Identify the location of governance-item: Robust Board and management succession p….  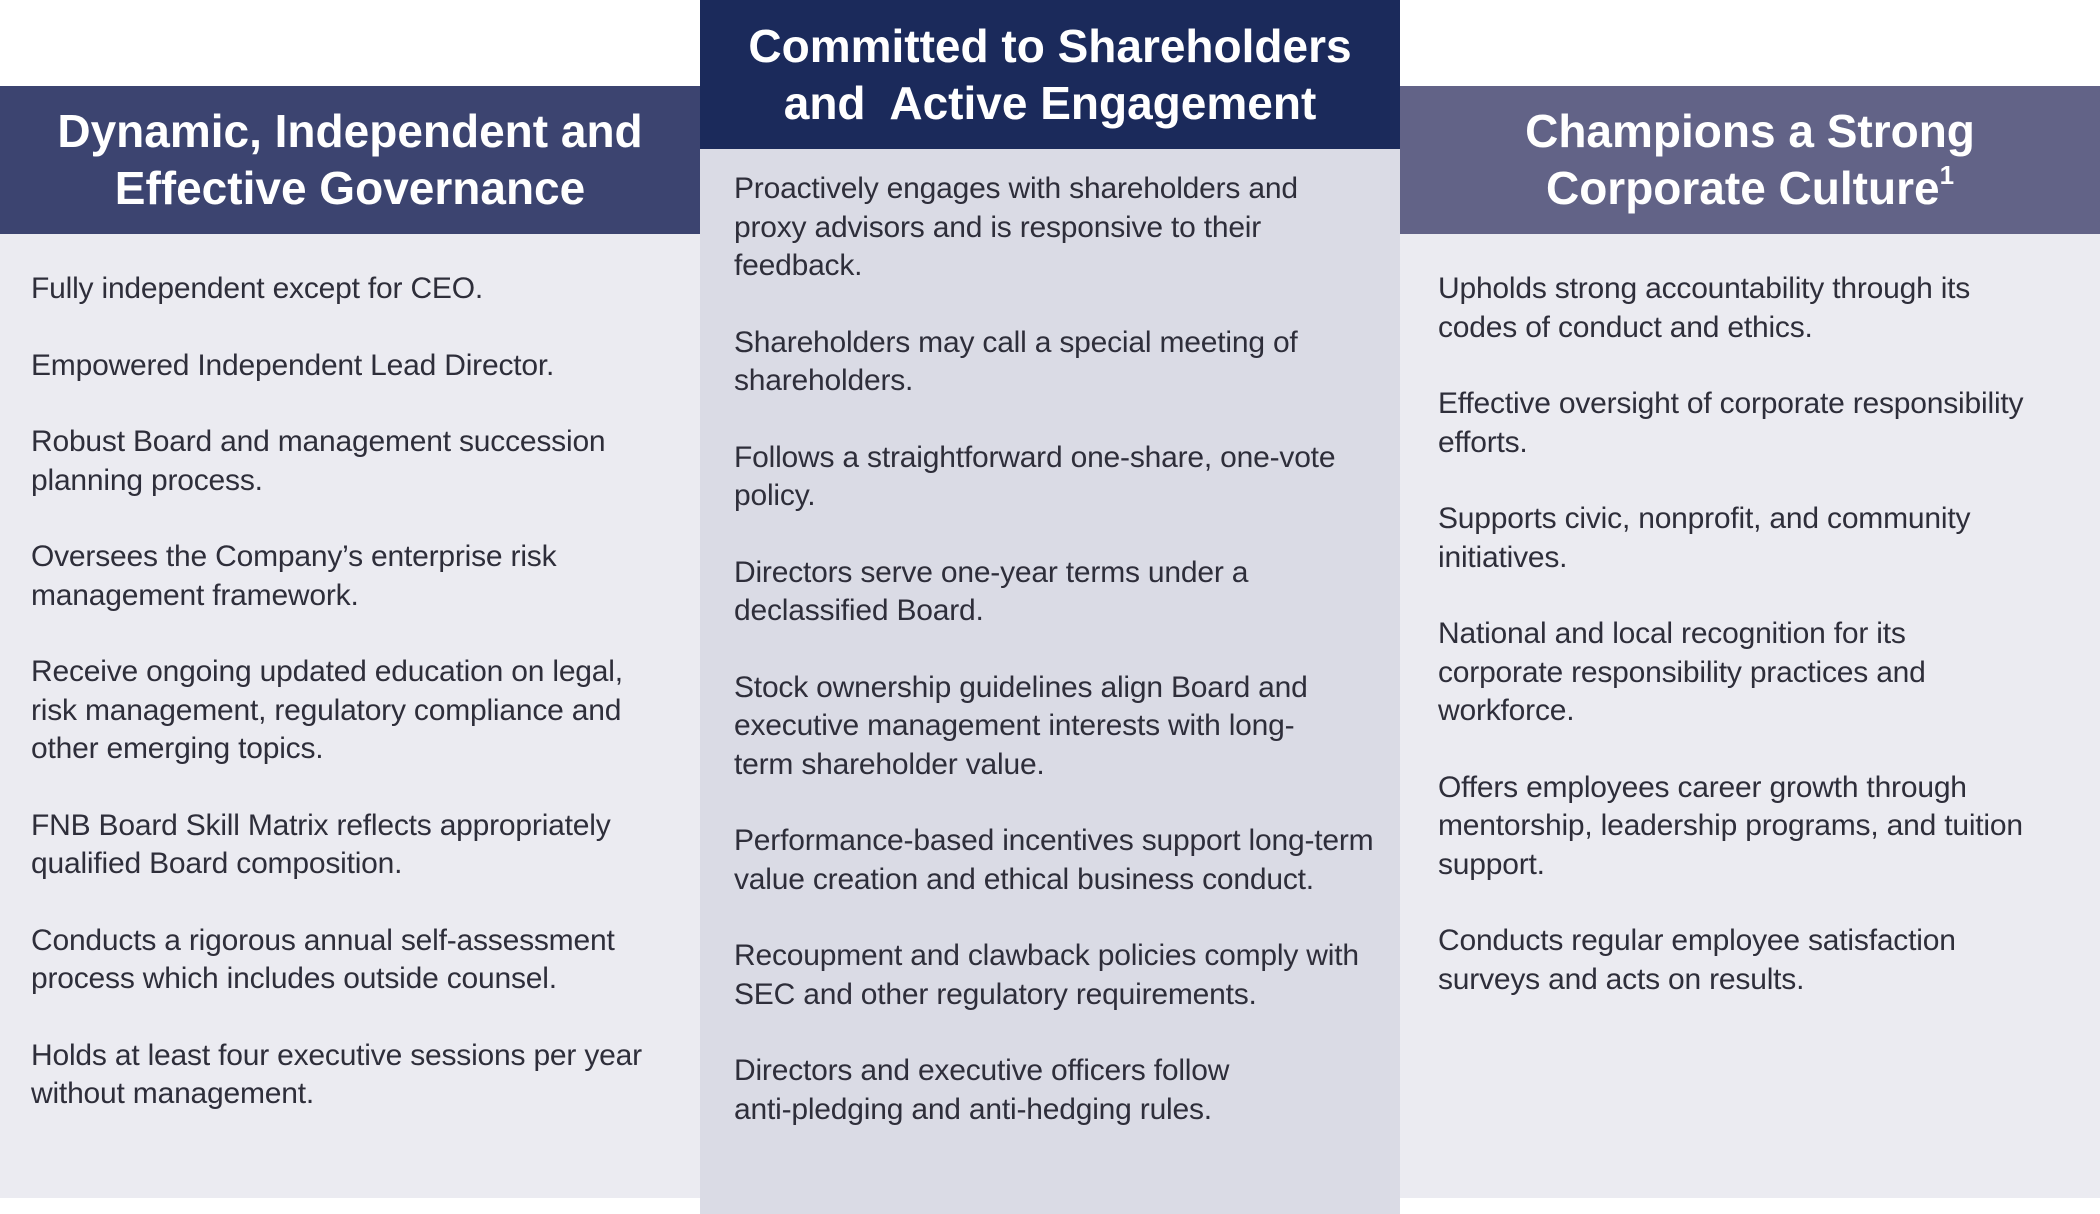
(318, 461).